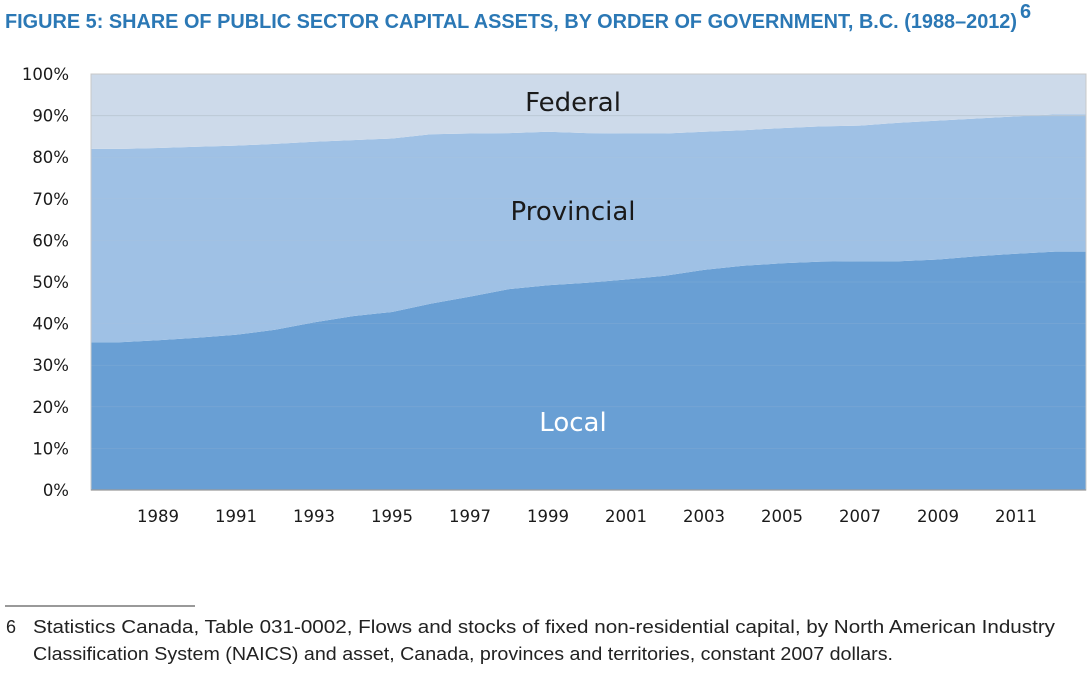 Image resolution: width=1089 pixels, height=677 pixels. What do you see at coordinates (50, 157) in the screenshot?
I see `y-tick-label: 80%` at bounding box center [50, 157].